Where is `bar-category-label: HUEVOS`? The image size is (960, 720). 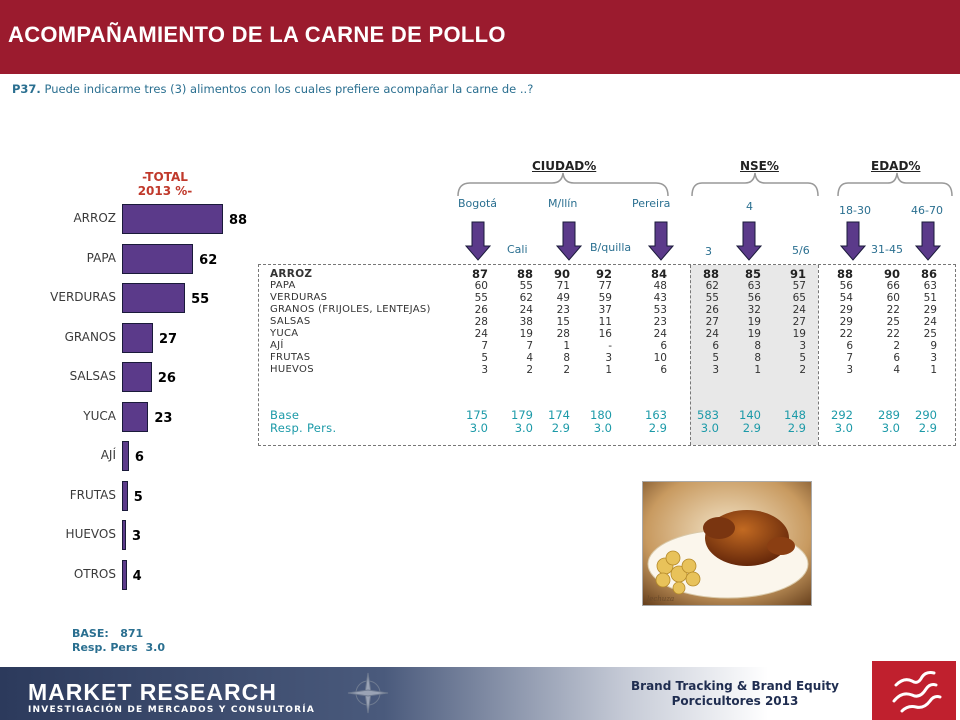 bar-category-label: HUEVOS is located at coordinates (90, 534).